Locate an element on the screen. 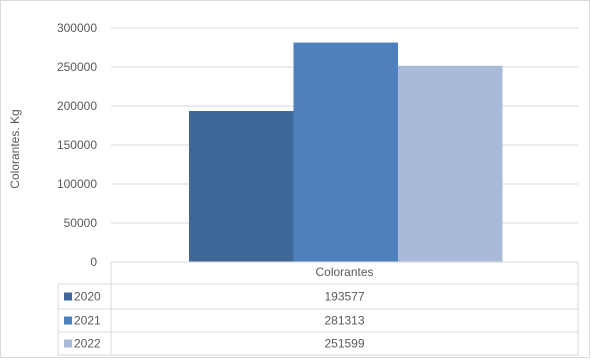  y-tick-label: 300000 is located at coordinates (77, 28).